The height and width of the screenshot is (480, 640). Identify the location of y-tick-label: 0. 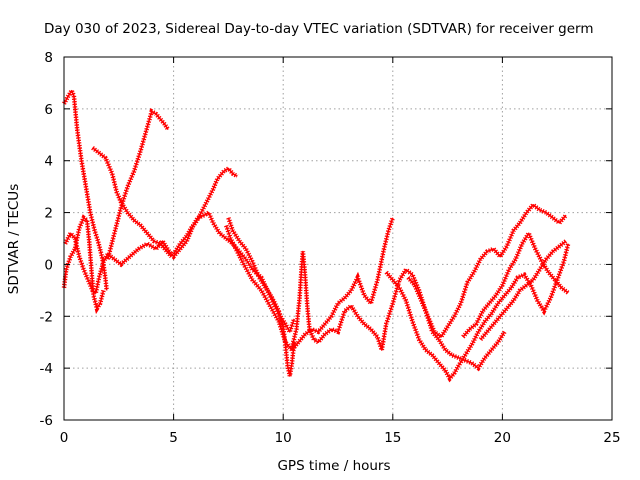
(48, 265).